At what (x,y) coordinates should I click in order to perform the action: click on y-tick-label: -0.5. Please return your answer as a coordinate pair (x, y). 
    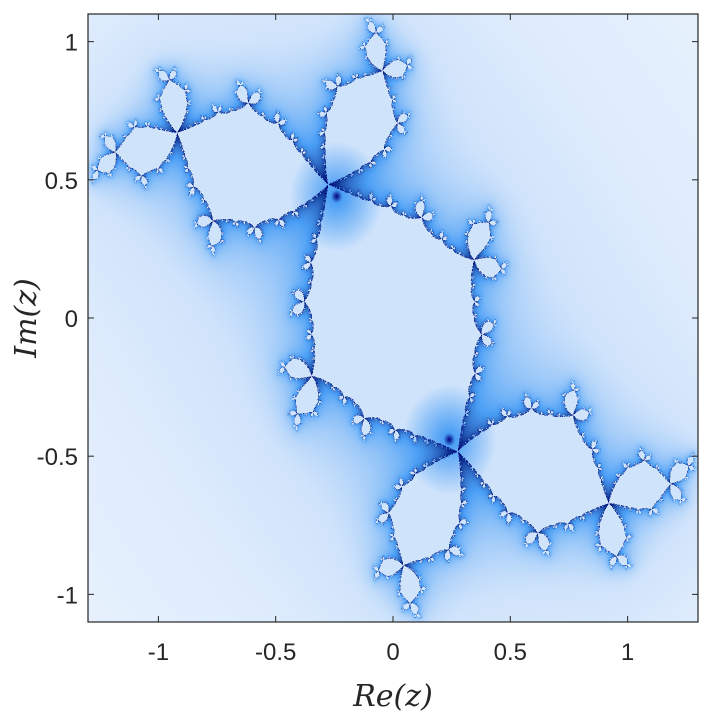
    Looking at the image, I should click on (57, 457).